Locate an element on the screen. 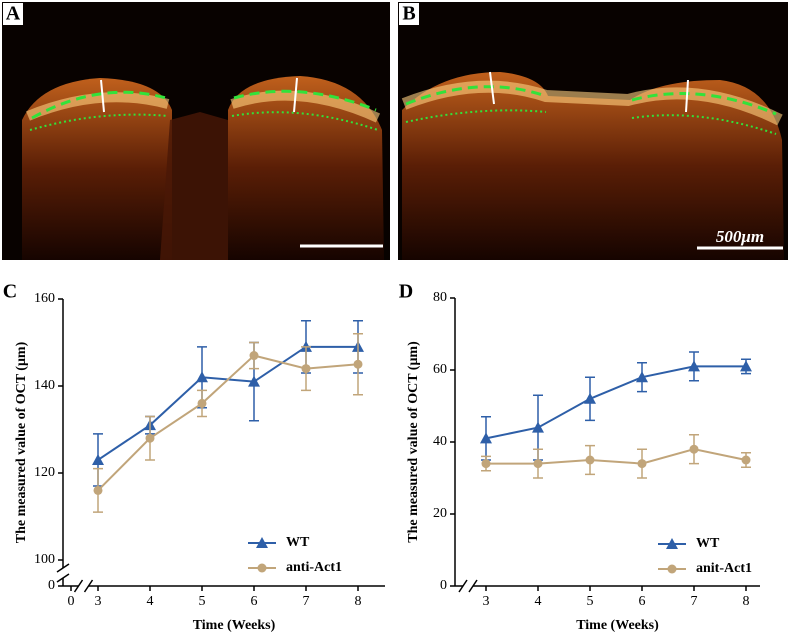  y-tick-label: 140 is located at coordinates (44, 385).